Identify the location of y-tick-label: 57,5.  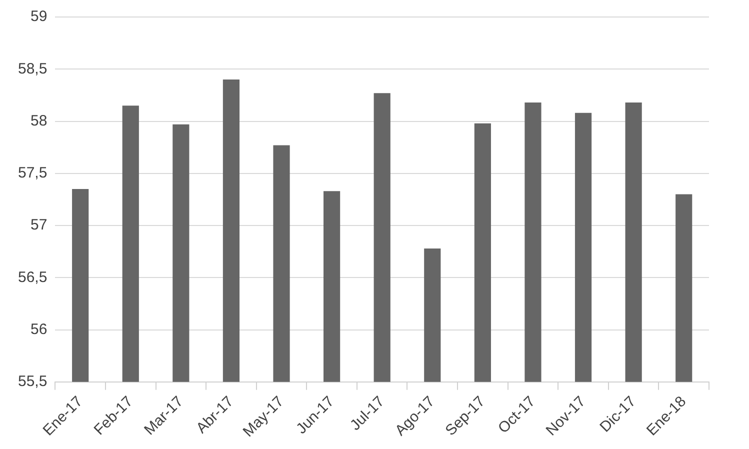
(33, 173).